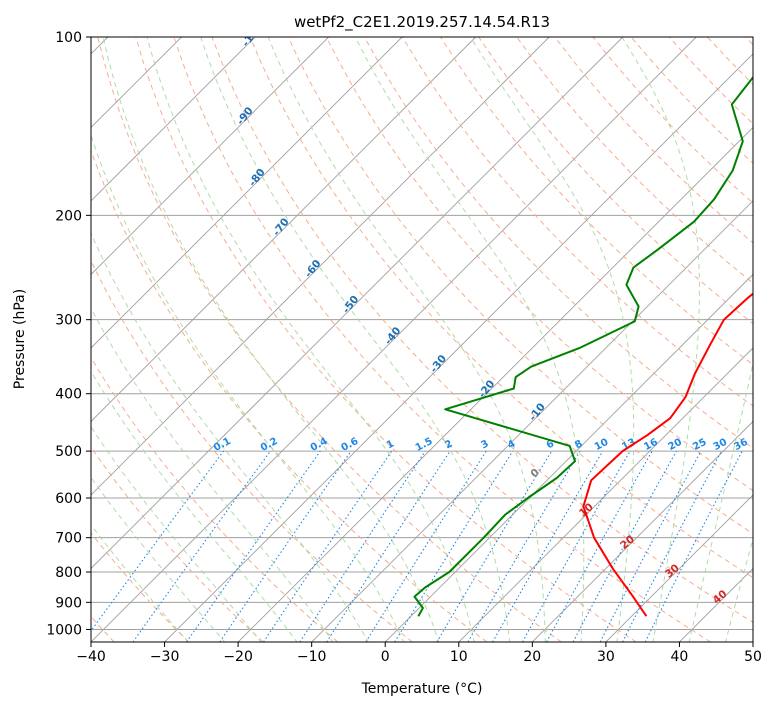 The width and height of the screenshot is (775, 708). Describe the element at coordinates (419, 653) in the screenshot. I see `x-axis: −40 −30 −20 −10 0 10 20 30 40 50` at that location.